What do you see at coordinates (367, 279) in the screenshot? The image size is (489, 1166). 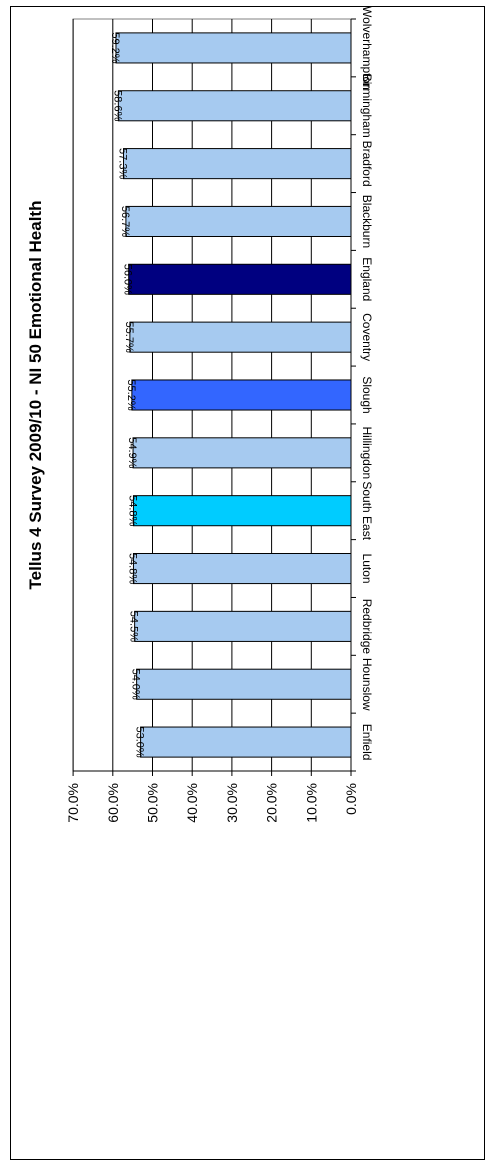 I see `category-label: England` at bounding box center [367, 279].